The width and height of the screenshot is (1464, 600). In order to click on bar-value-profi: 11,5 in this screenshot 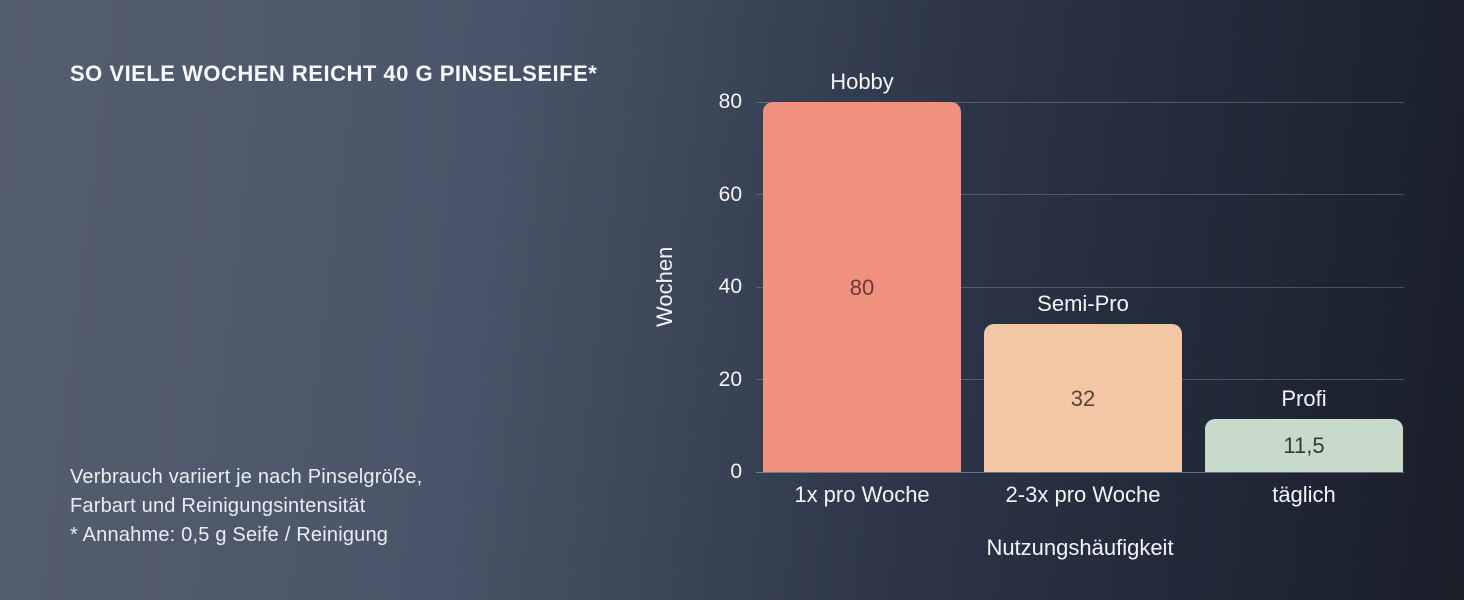, I will do `click(1304, 446)`.